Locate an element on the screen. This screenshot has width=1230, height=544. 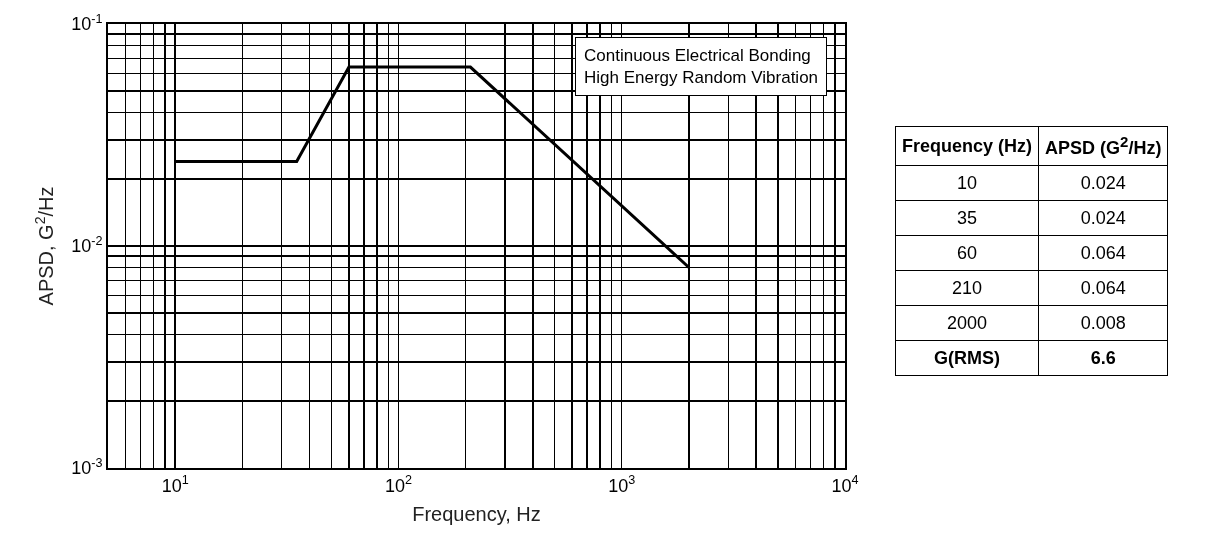
x-tick-label: 10$^{4}$ is located at coordinates (845, 484).